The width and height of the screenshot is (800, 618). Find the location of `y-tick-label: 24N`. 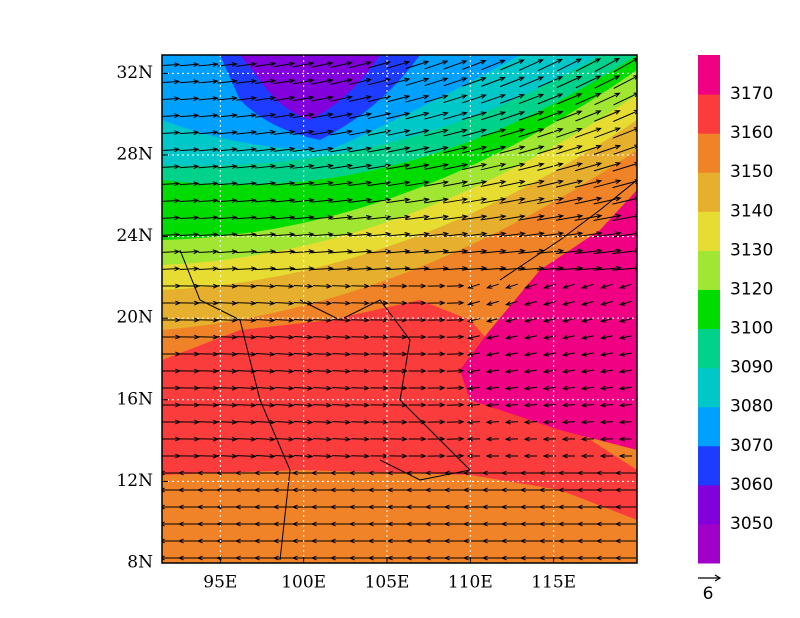

y-tick-label: 24N is located at coordinates (134, 236).